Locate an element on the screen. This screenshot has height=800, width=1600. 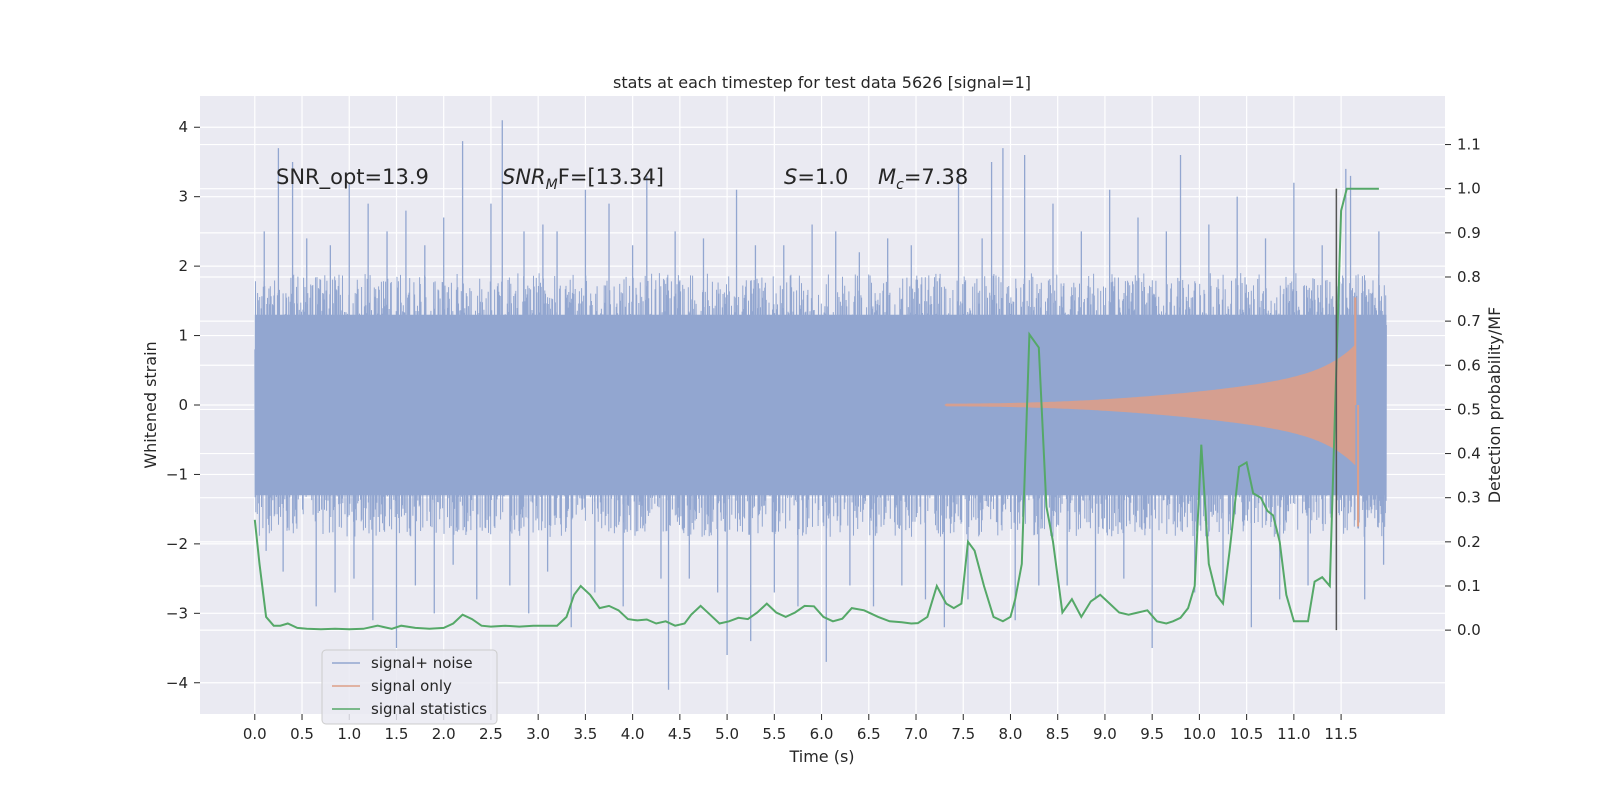
y2-tick-label: 0.9 is located at coordinates (1469, 233).